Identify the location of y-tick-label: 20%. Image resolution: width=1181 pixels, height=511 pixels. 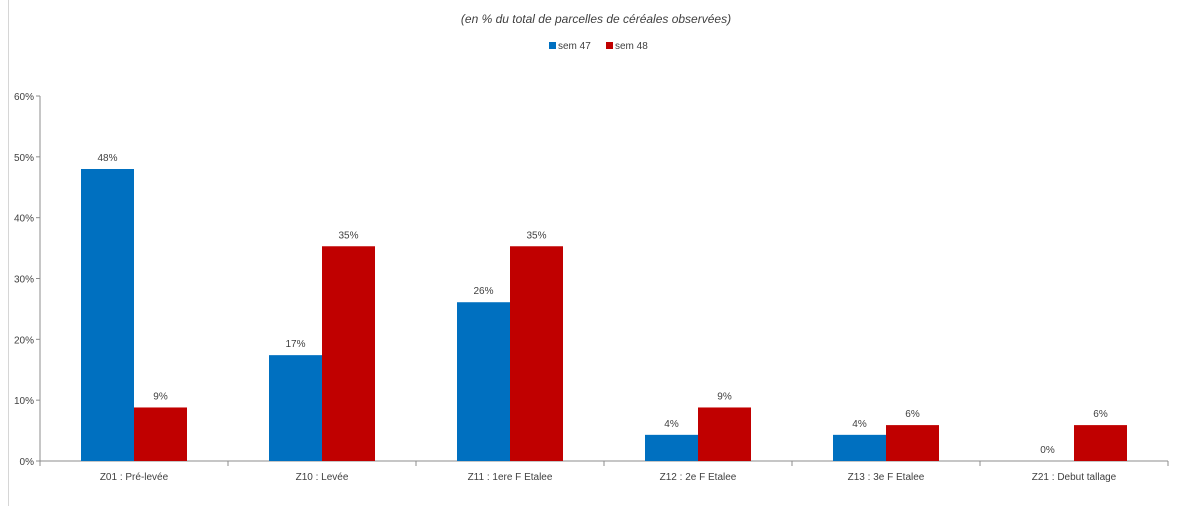
(24, 340).